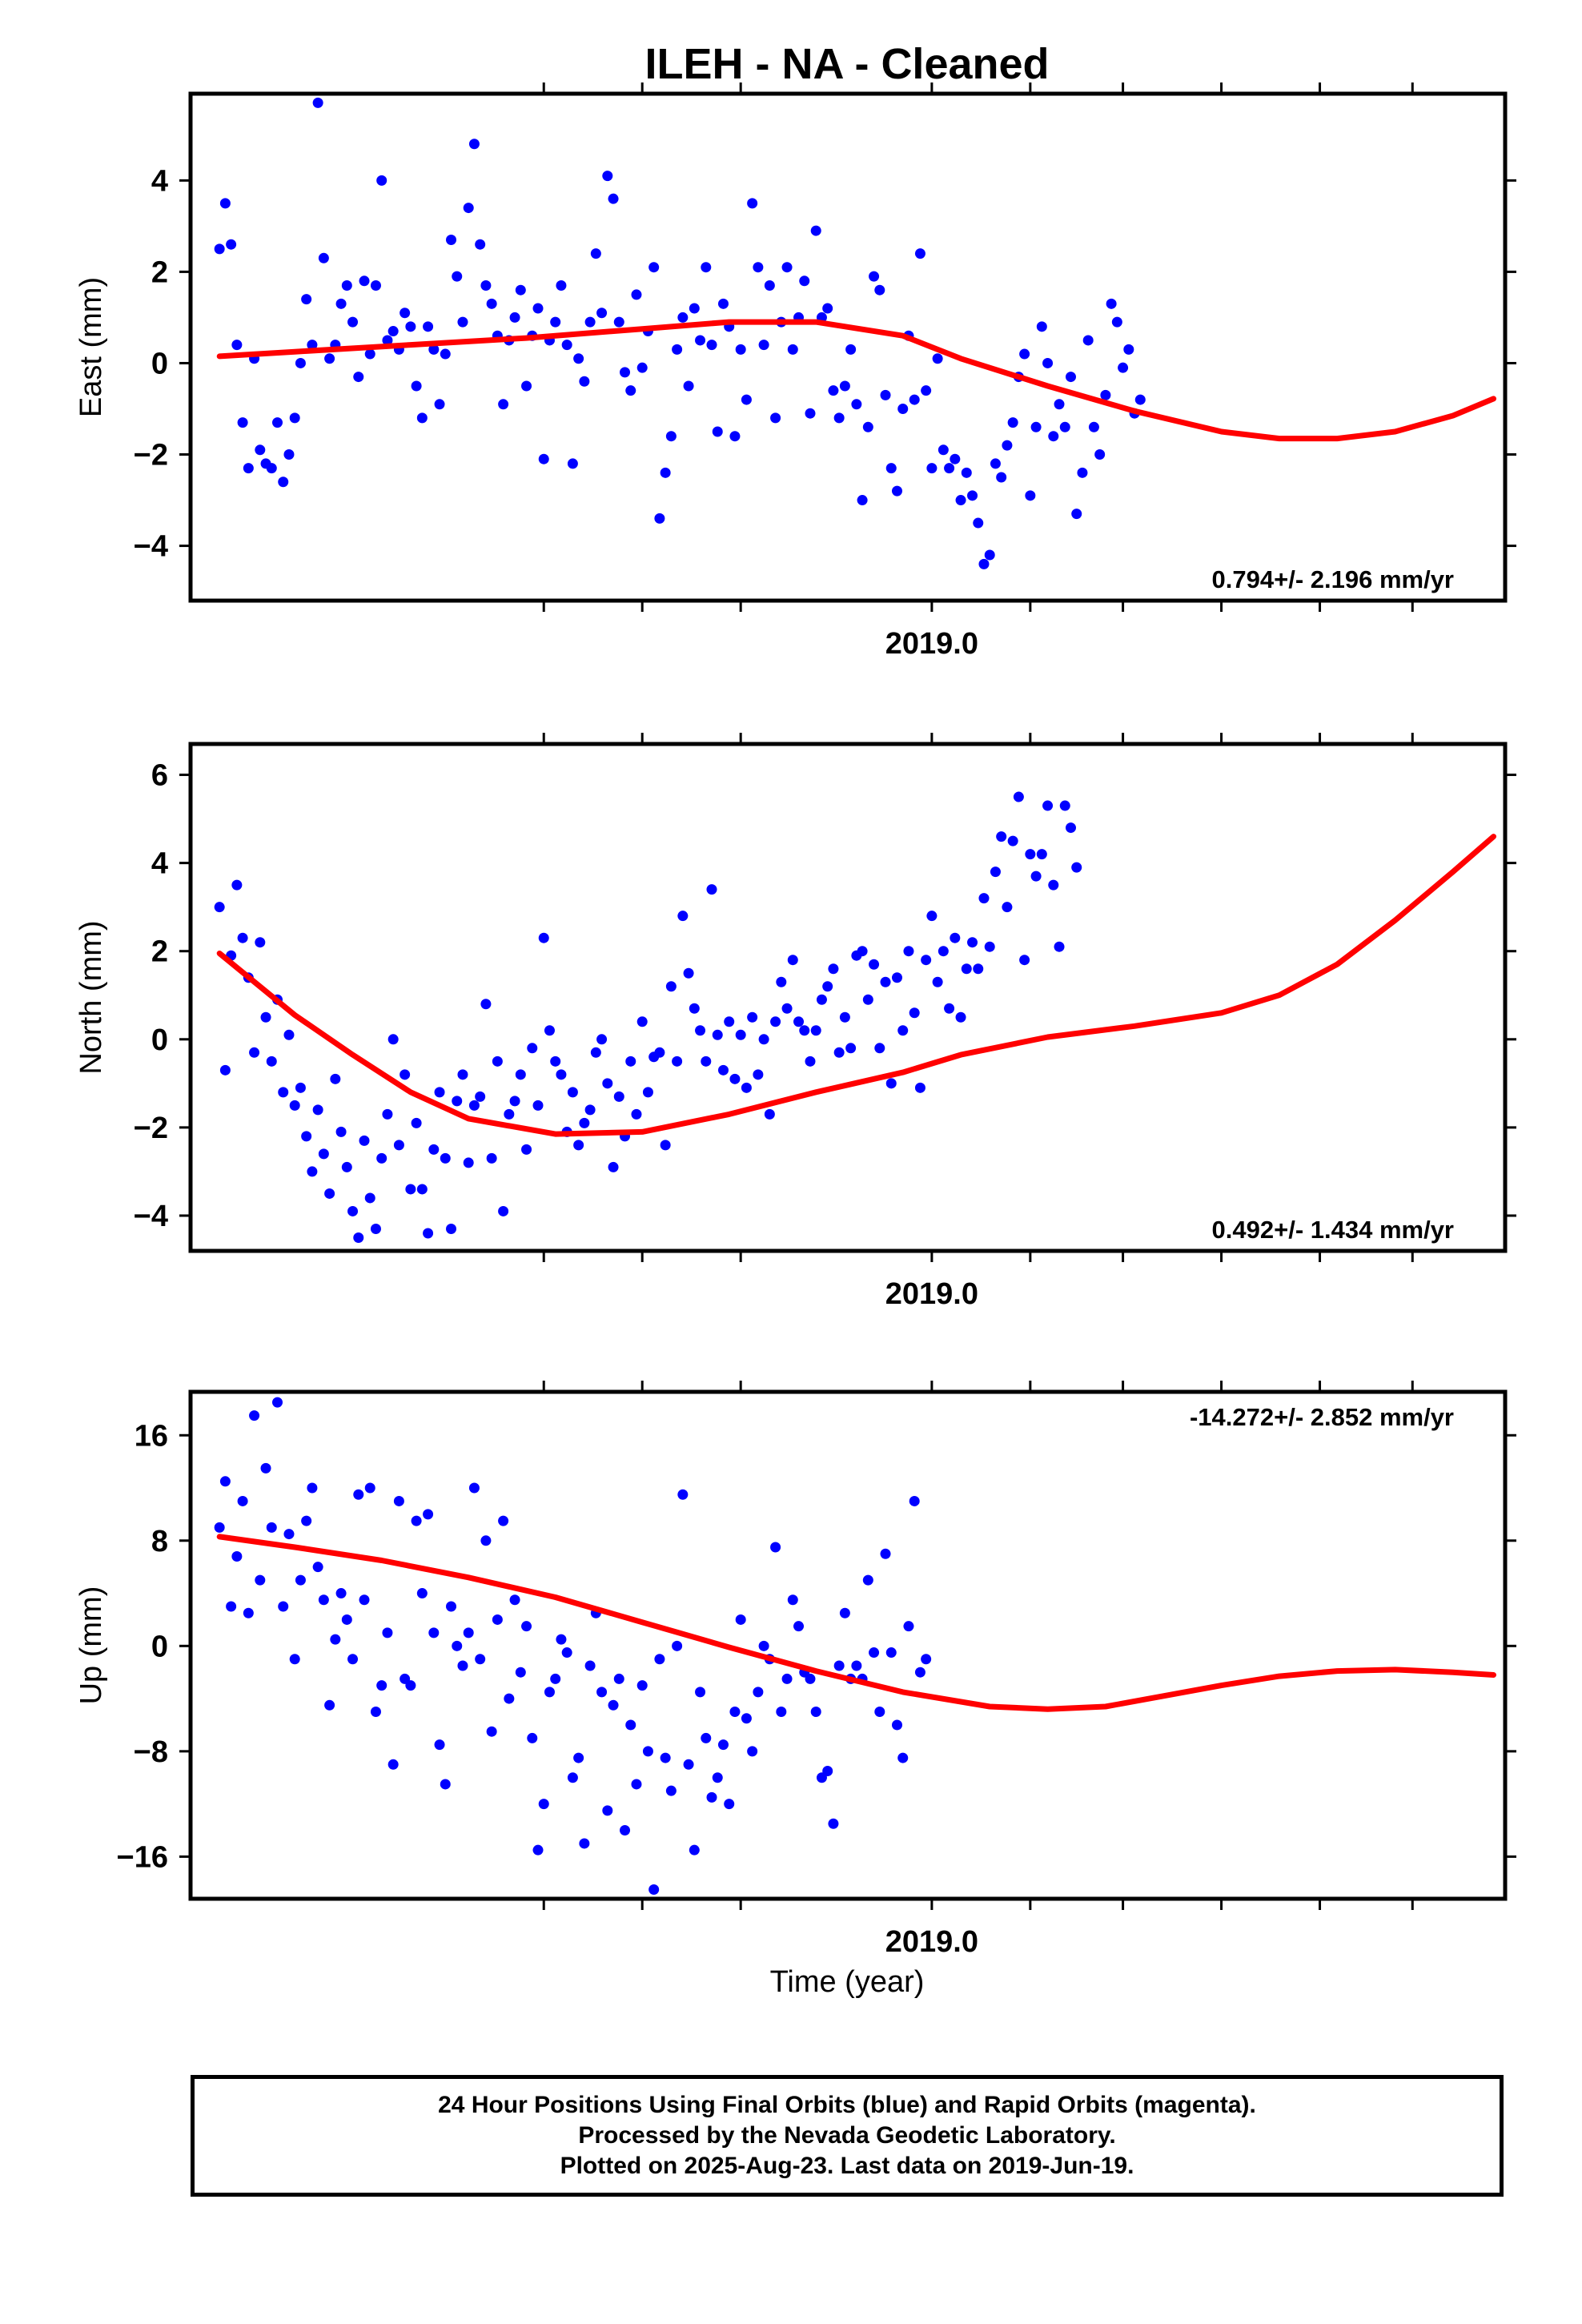  I want to click on x-axis-title: Time (year), so click(847, 1982).